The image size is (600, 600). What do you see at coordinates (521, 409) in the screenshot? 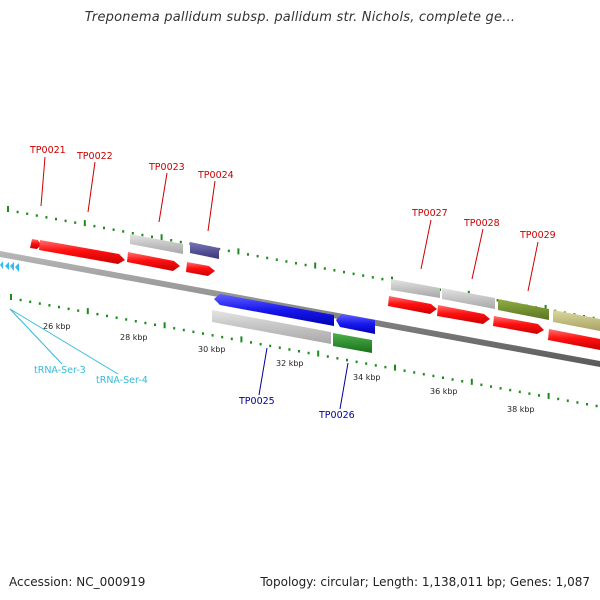
I see `ruler-label-38kbp: 38 kbp` at bounding box center [521, 409].